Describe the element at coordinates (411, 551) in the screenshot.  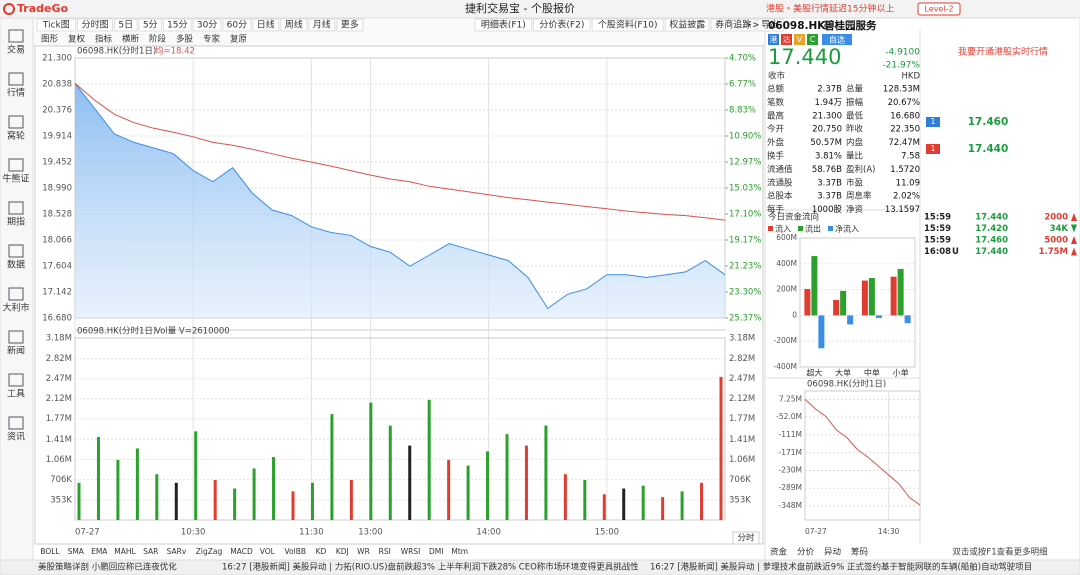
I see `indicator-tab: WRSI` at that location.